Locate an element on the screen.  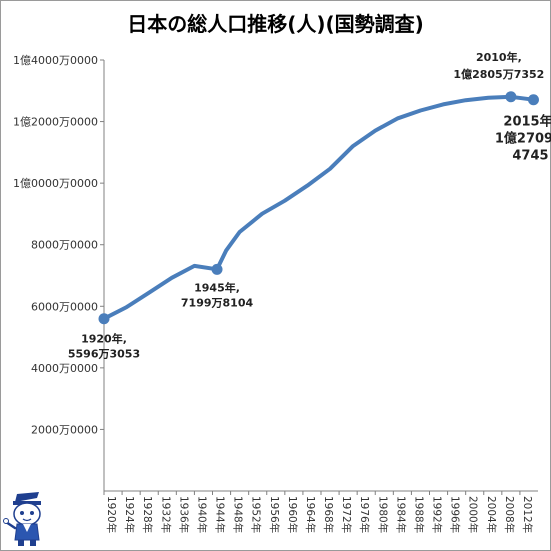
x-tick-label: 1972年 is located at coordinates (346, 514).